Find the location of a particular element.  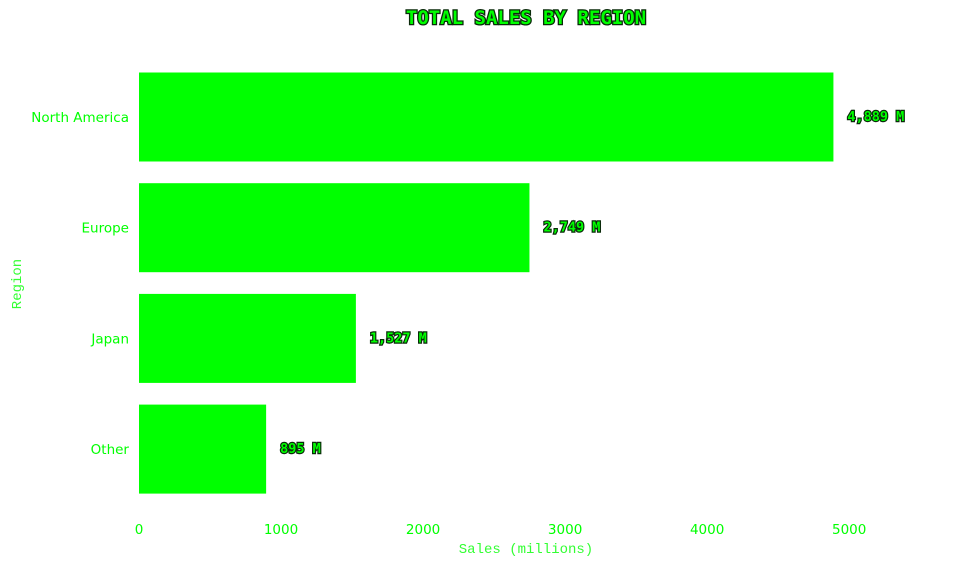

x-axis-label: Sales (millions) is located at coordinates (526, 550).